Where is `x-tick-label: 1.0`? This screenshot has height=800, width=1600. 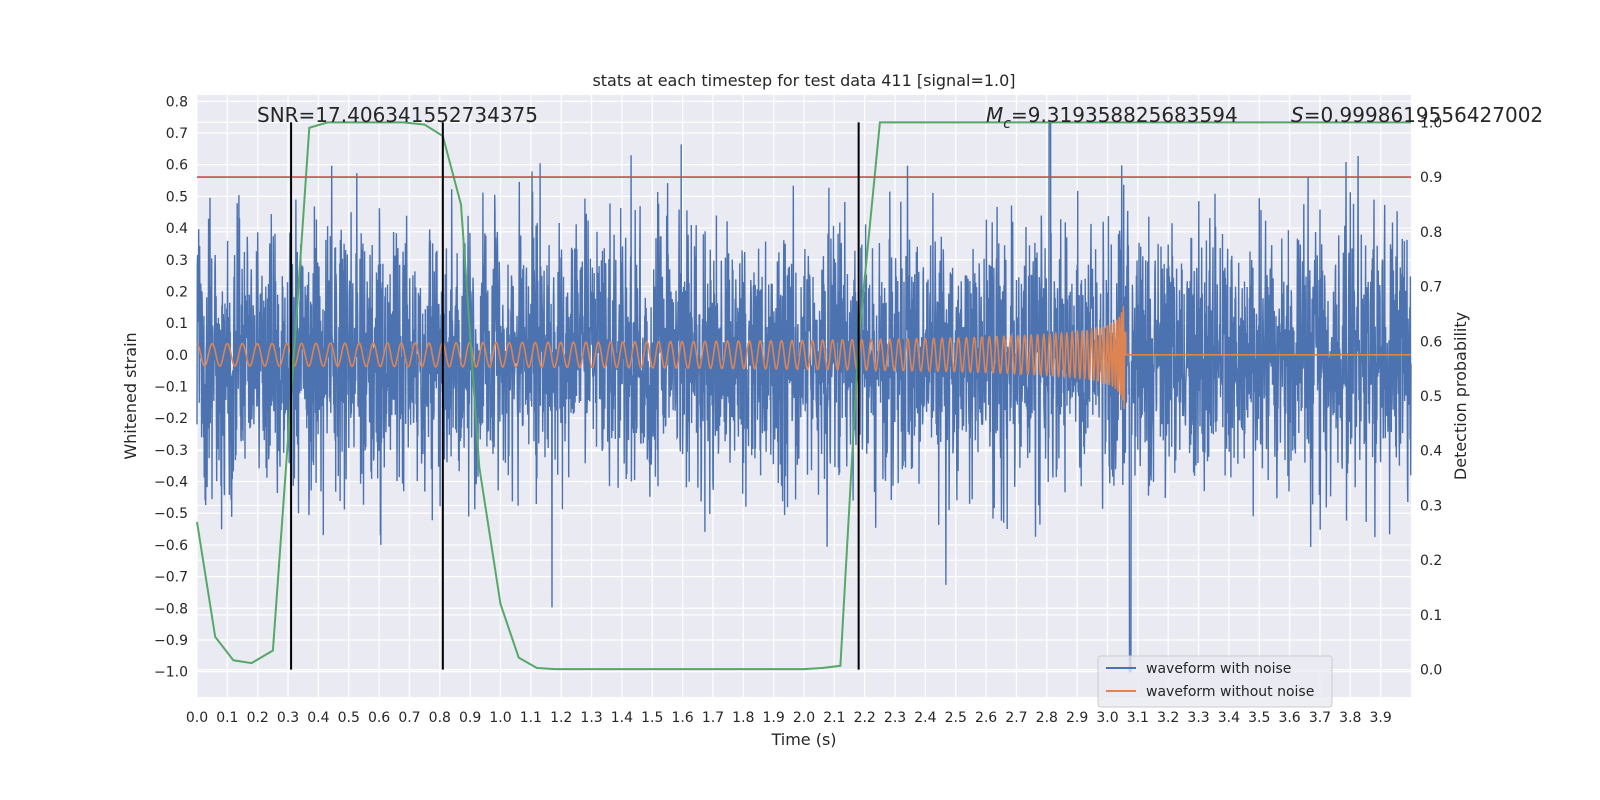
x-tick-label: 1.0 is located at coordinates (500, 718).